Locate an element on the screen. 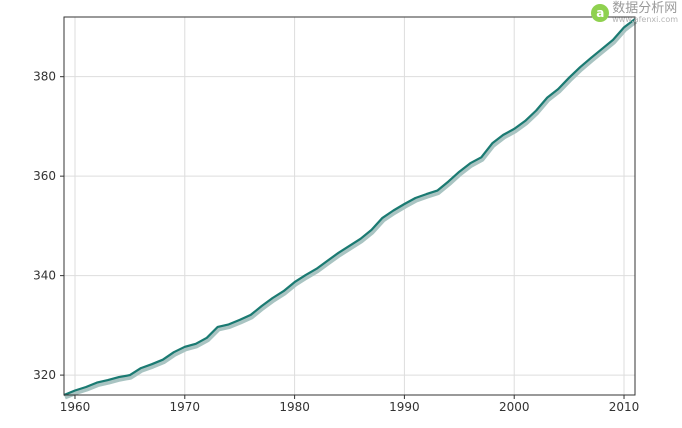 This screenshot has height=428, width=682. watermark-name: 数据分析网 is located at coordinates (645, 8).